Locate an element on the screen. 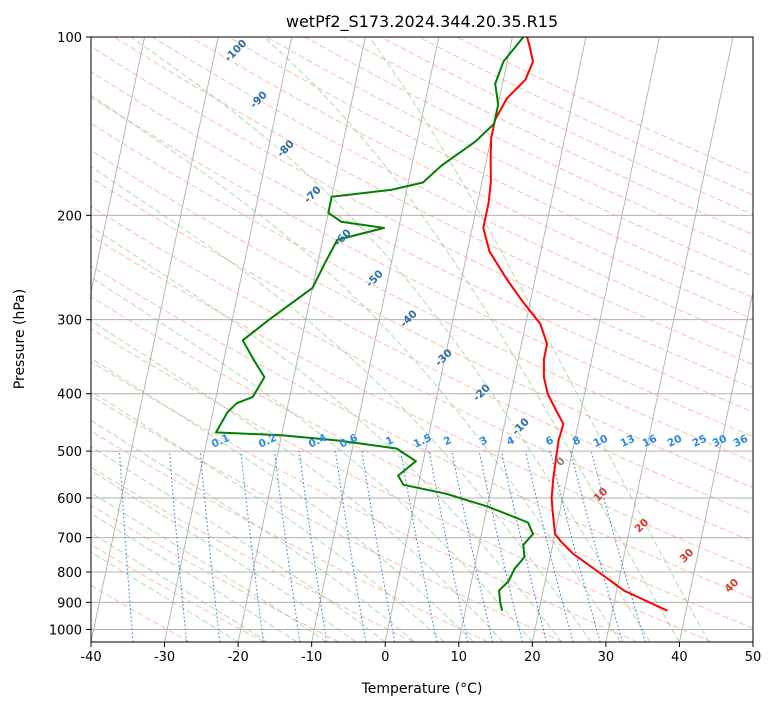 This screenshot has width=775, height=708. x-tick-label: 40 is located at coordinates (679, 657).